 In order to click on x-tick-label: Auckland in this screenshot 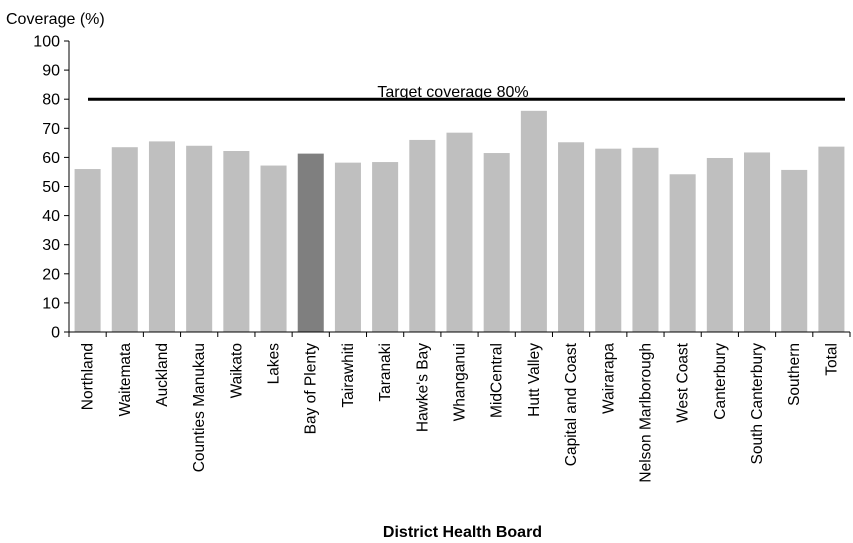, I will do `click(162, 375)`.